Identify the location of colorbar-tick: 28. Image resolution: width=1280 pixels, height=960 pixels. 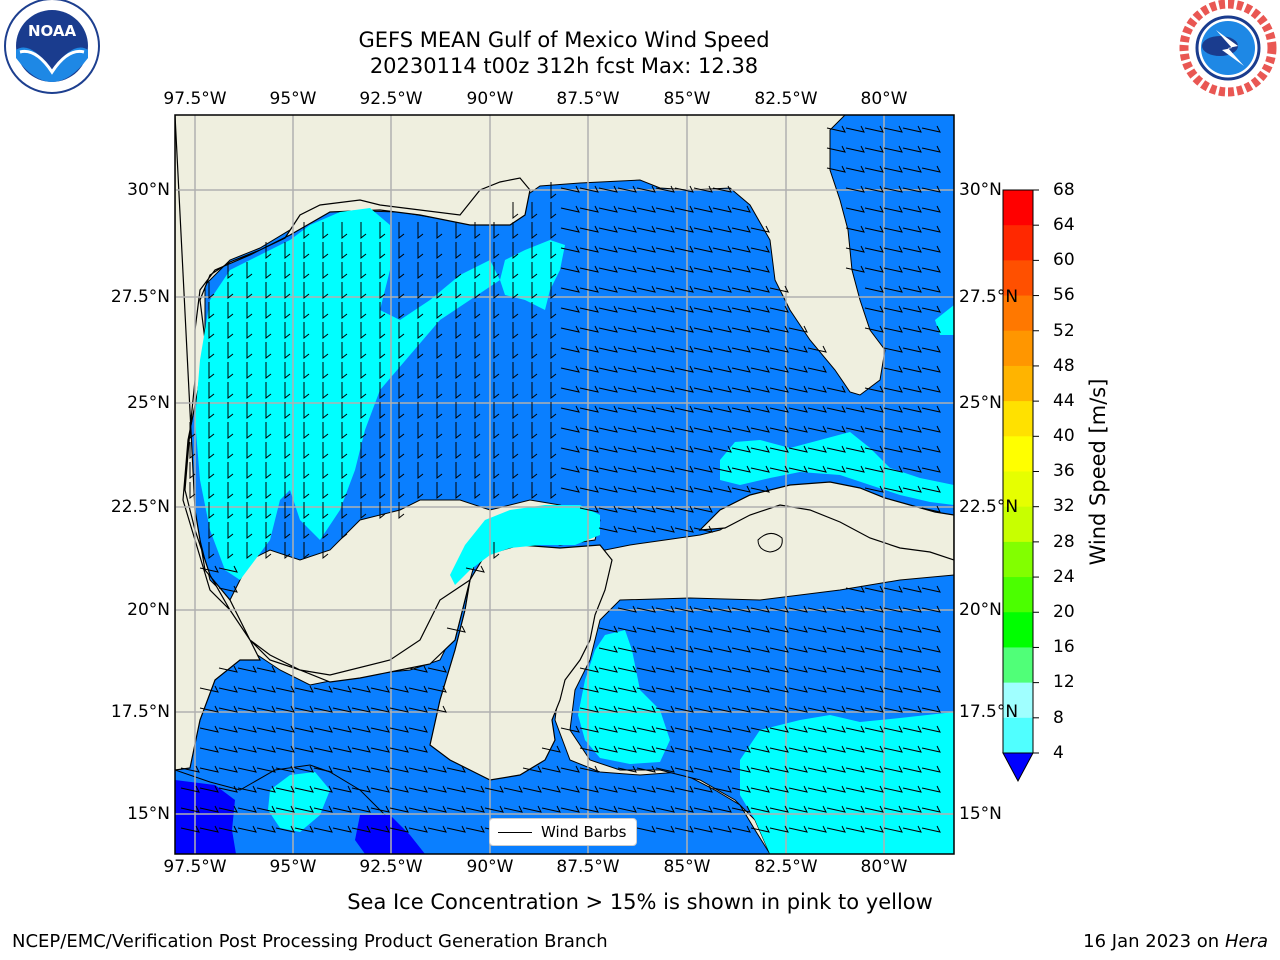
(1064, 542).